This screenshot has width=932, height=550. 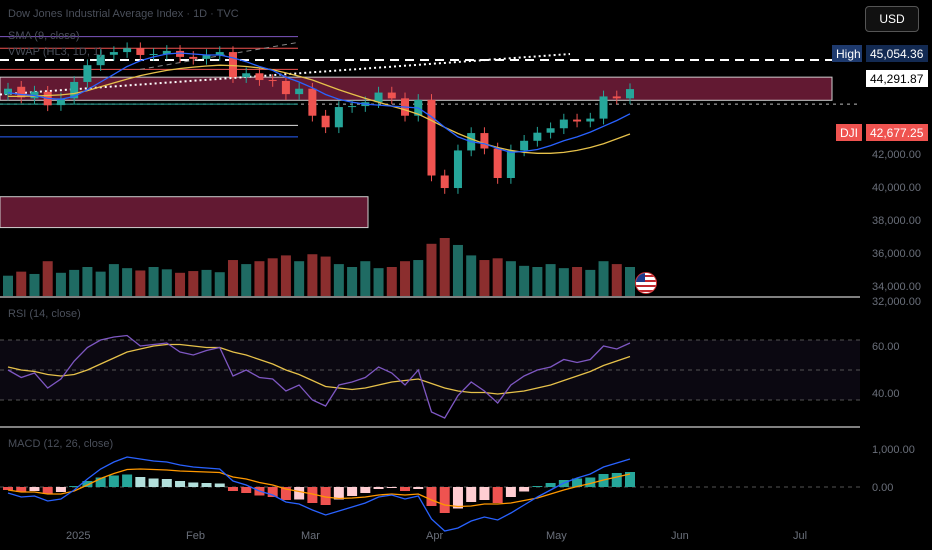 What do you see at coordinates (55, 52) in the screenshot?
I see `vwap-legend: VWAP (HL3, 1D, 1)` at bounding box center [55, 52].